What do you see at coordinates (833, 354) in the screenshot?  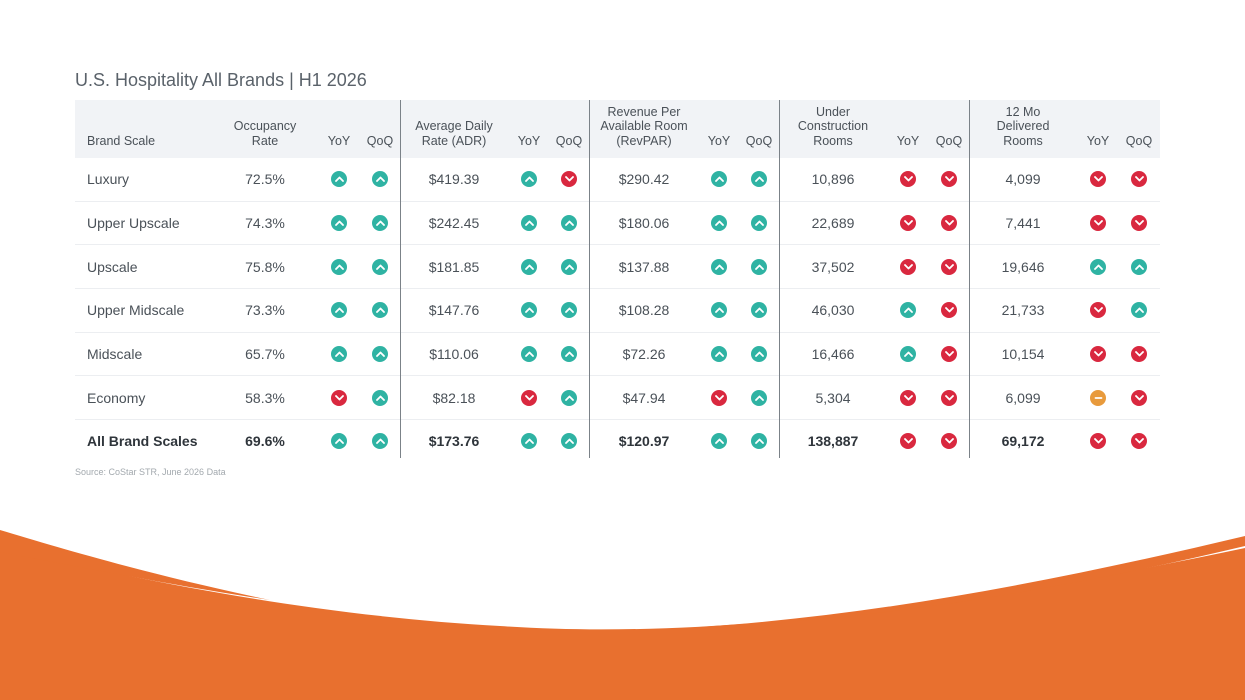 I see `under-construction-value: 16,466` at bounding box center [833, 354].